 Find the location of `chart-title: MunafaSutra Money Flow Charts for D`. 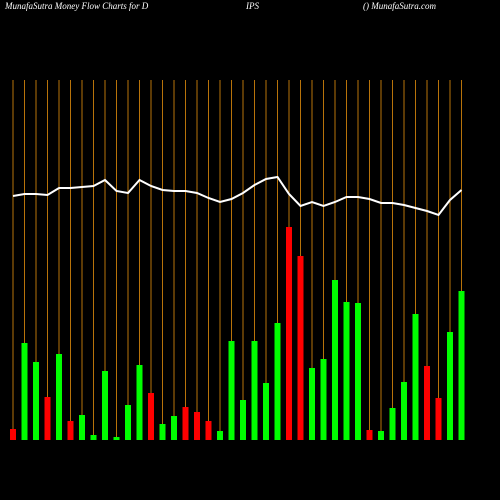

chart-title: MunafaSutra Money Flow Charts for D is located at coordinates (76, 6).